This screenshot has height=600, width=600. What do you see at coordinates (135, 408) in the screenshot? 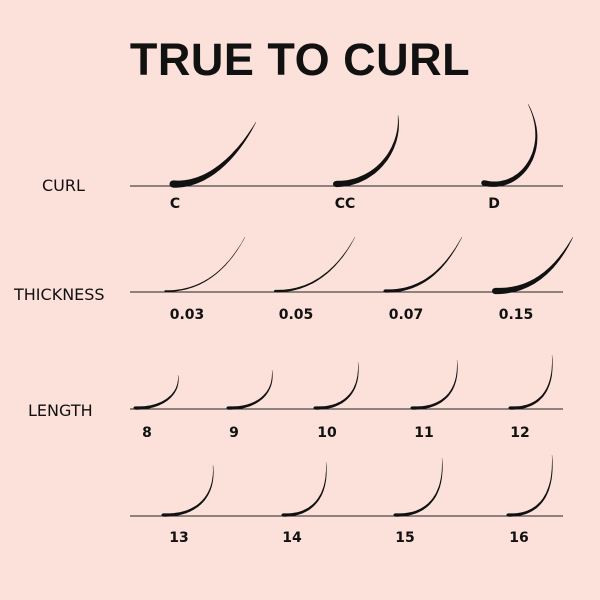
I see `lash-length-0-base` at bounding box center [135, 408].